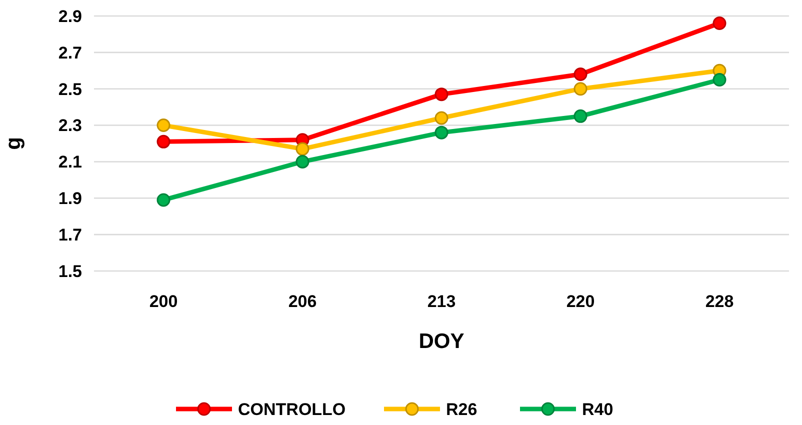  Describe the element at coordinates (70, 271) in the screenshot. I see `y-tick-label: 1.5` at that location.